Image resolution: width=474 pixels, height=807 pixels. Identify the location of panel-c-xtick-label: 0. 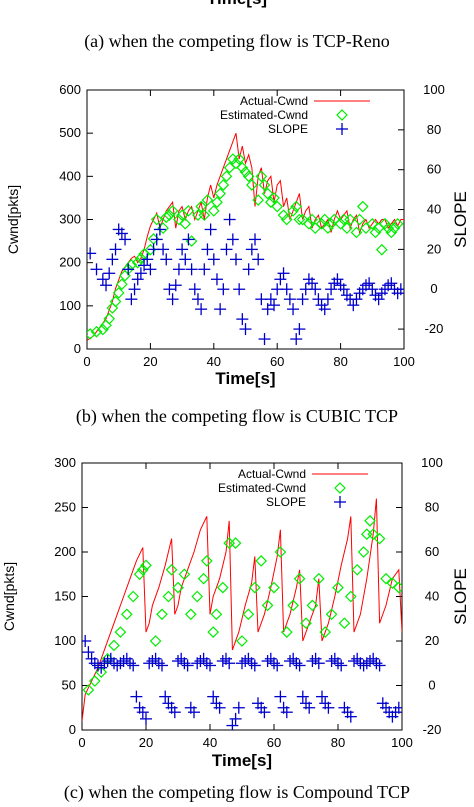
(81, 742).